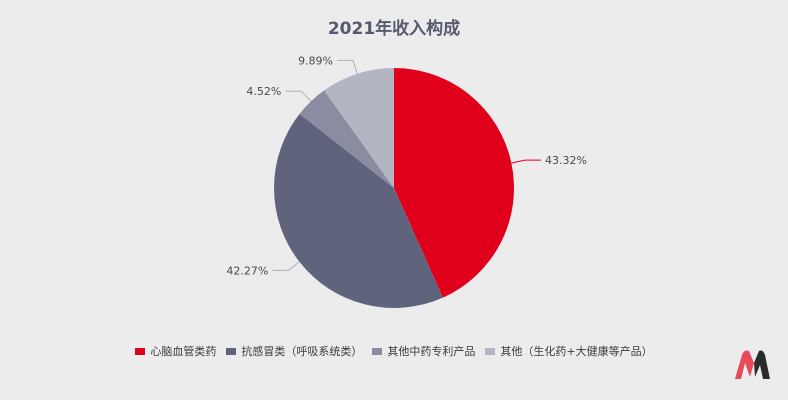  Describe the element at coordinates (576, 351) in the screenshot. I see `legend-label-4: 其他（生化药+大健康等产品）` at that location.